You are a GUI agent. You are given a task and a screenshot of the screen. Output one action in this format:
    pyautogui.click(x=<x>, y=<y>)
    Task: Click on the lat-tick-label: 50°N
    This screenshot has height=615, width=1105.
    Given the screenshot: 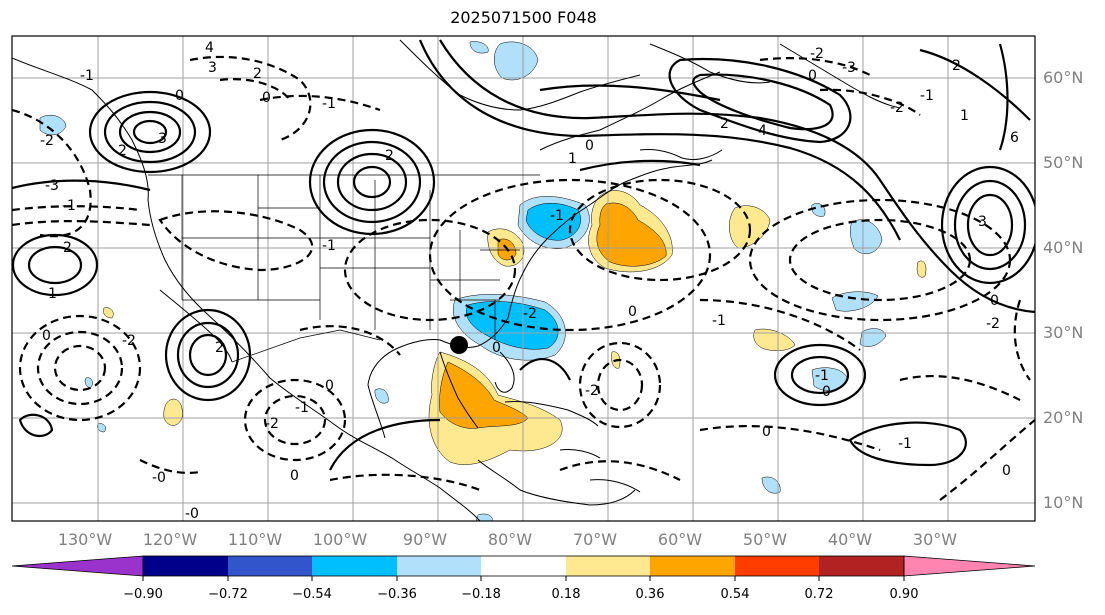 What is the action you would take?
    pyautogui.click(x=1063, y=162)
    